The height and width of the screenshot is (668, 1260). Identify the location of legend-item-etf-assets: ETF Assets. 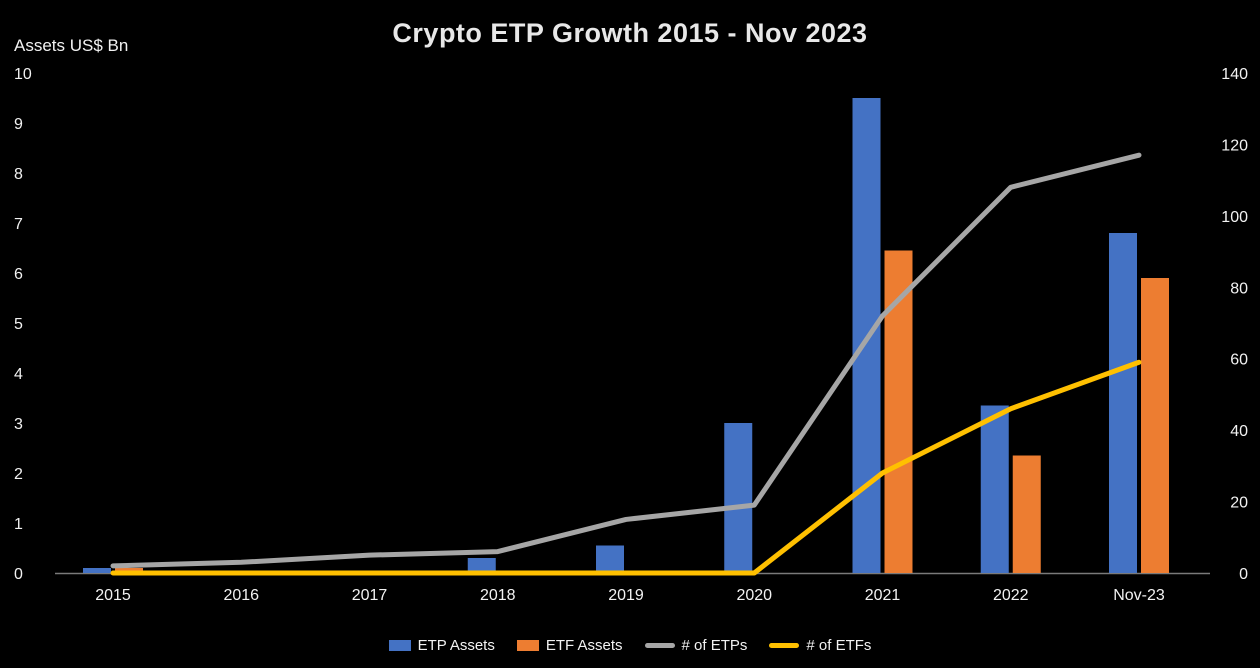
(569, 645).